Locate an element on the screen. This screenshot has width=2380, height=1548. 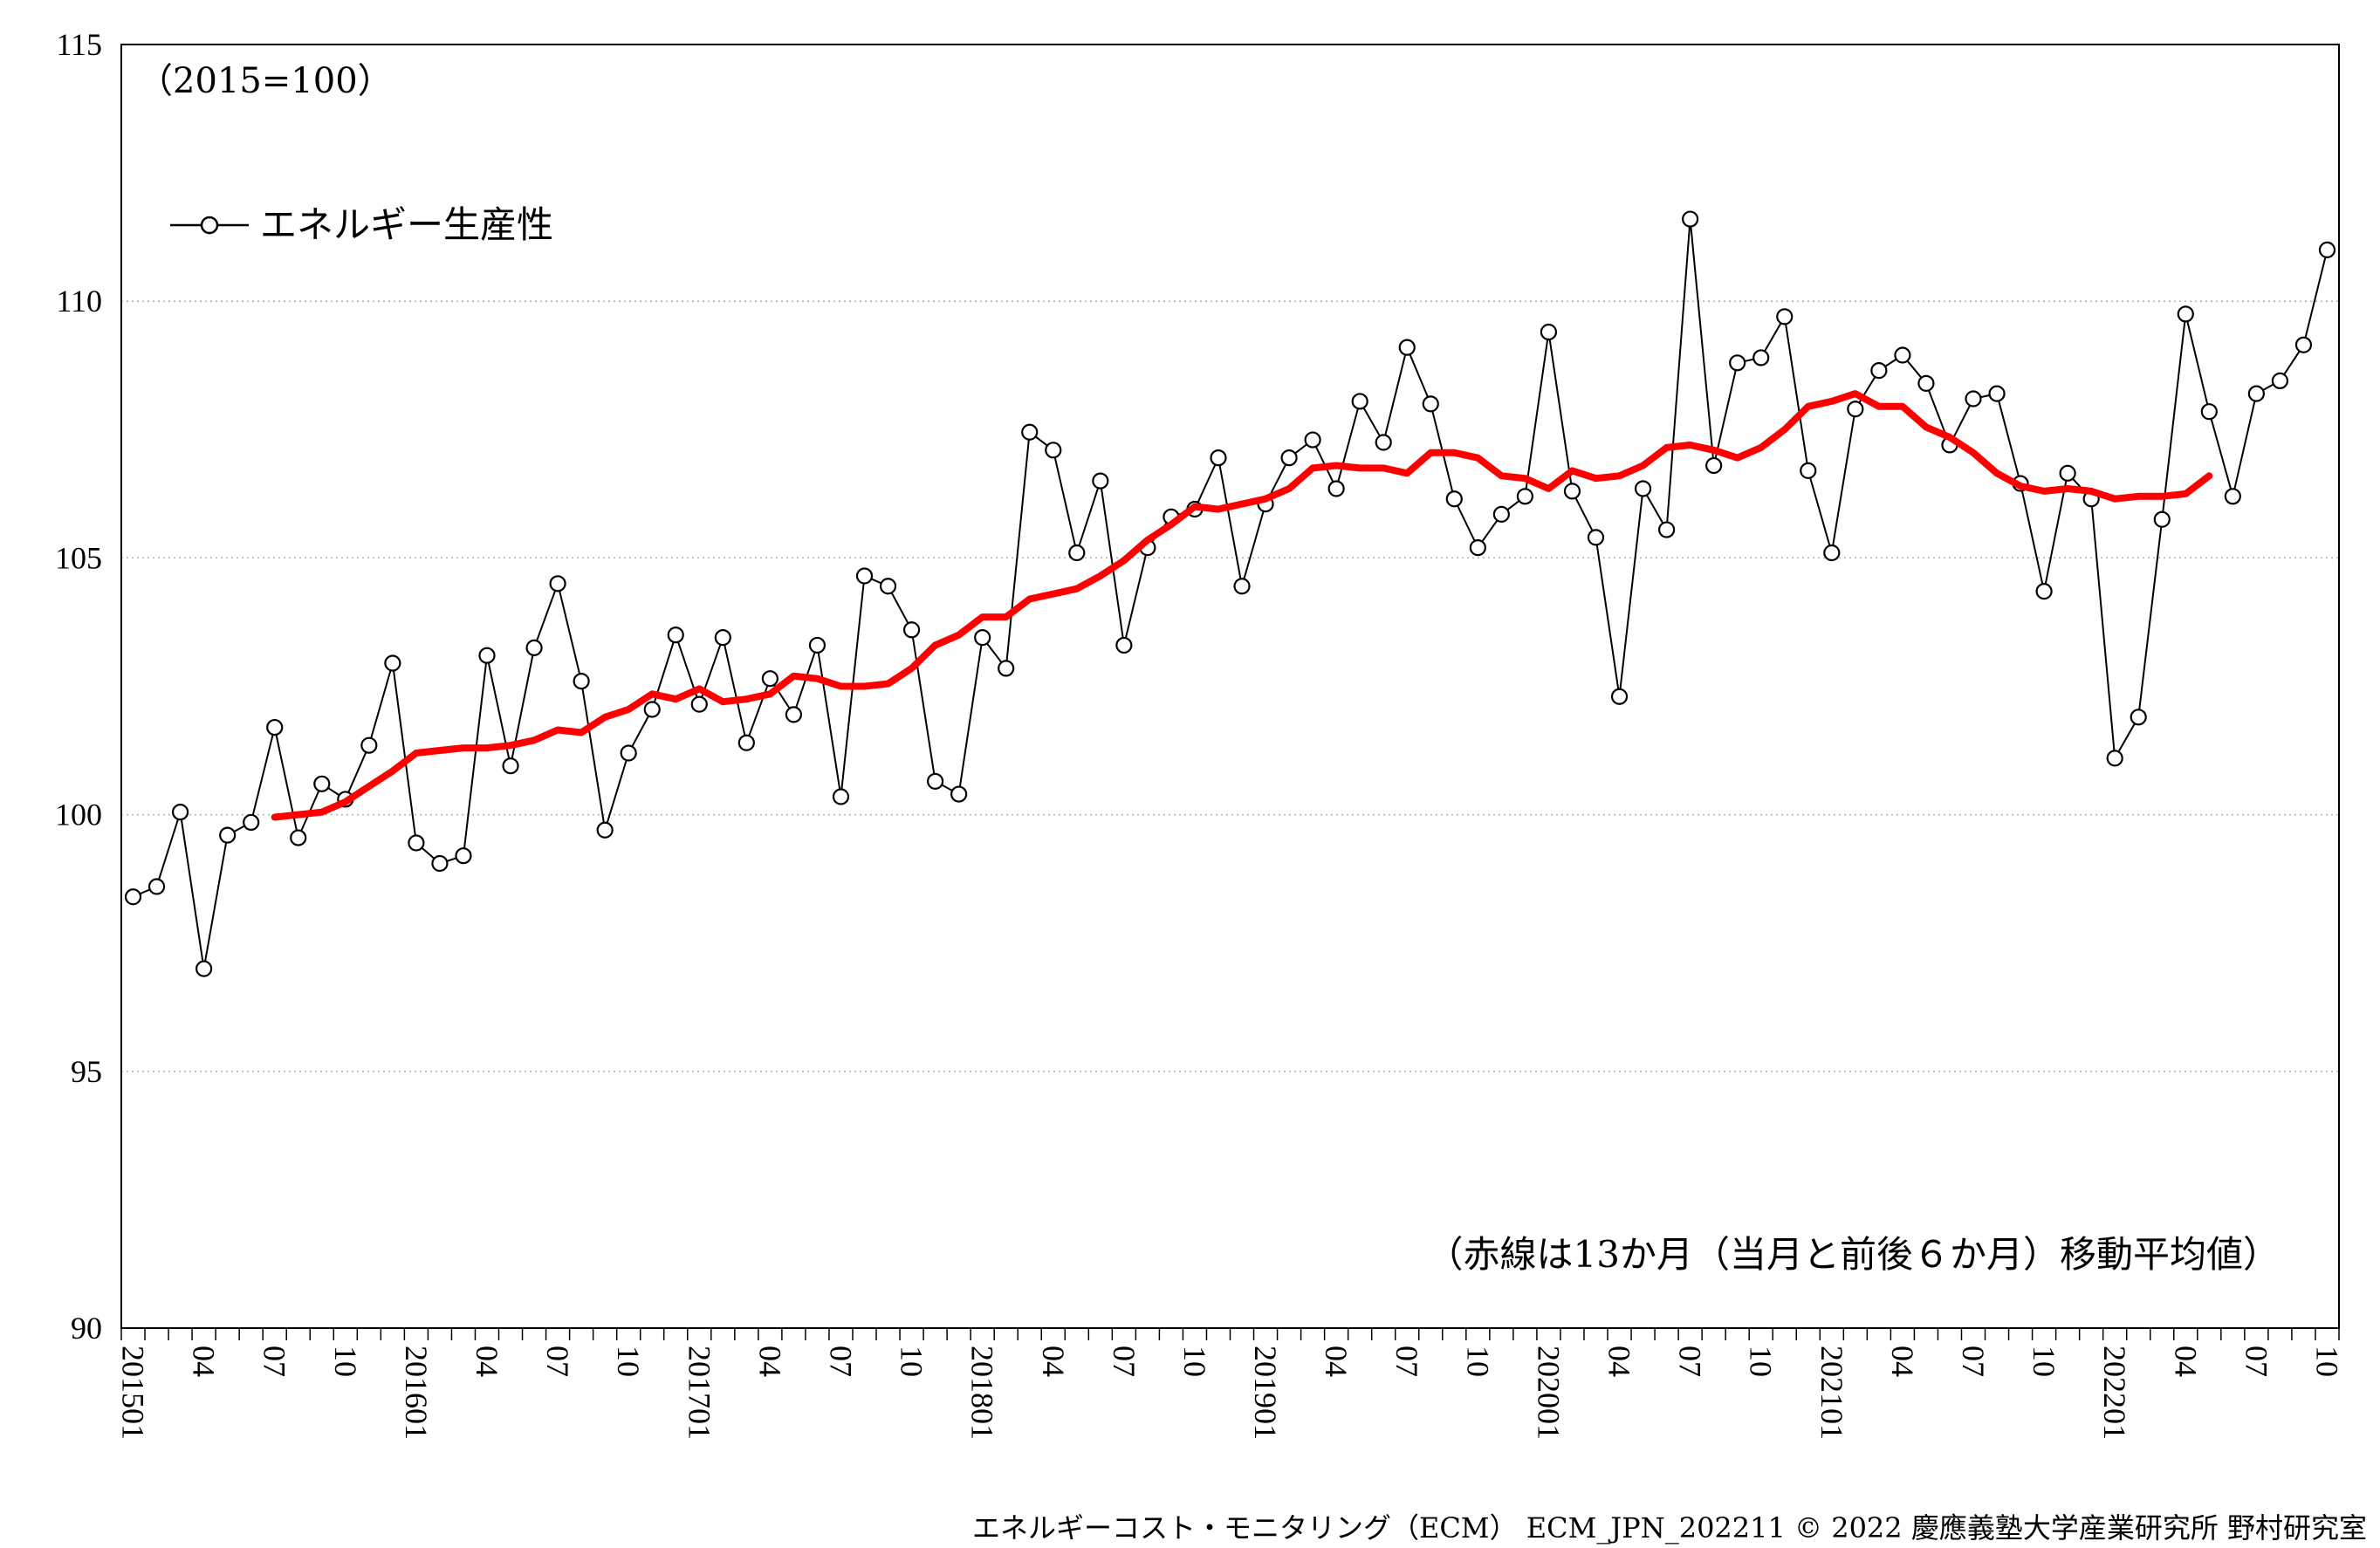
x-tick-label: 201801 is located at coordinates (982, 1393).